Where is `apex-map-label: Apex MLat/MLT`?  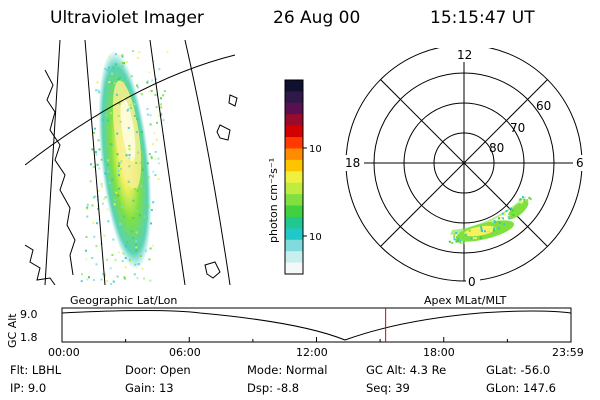 apex-map-label: Apex MLat/MLT is located at coordinates (465, 300).